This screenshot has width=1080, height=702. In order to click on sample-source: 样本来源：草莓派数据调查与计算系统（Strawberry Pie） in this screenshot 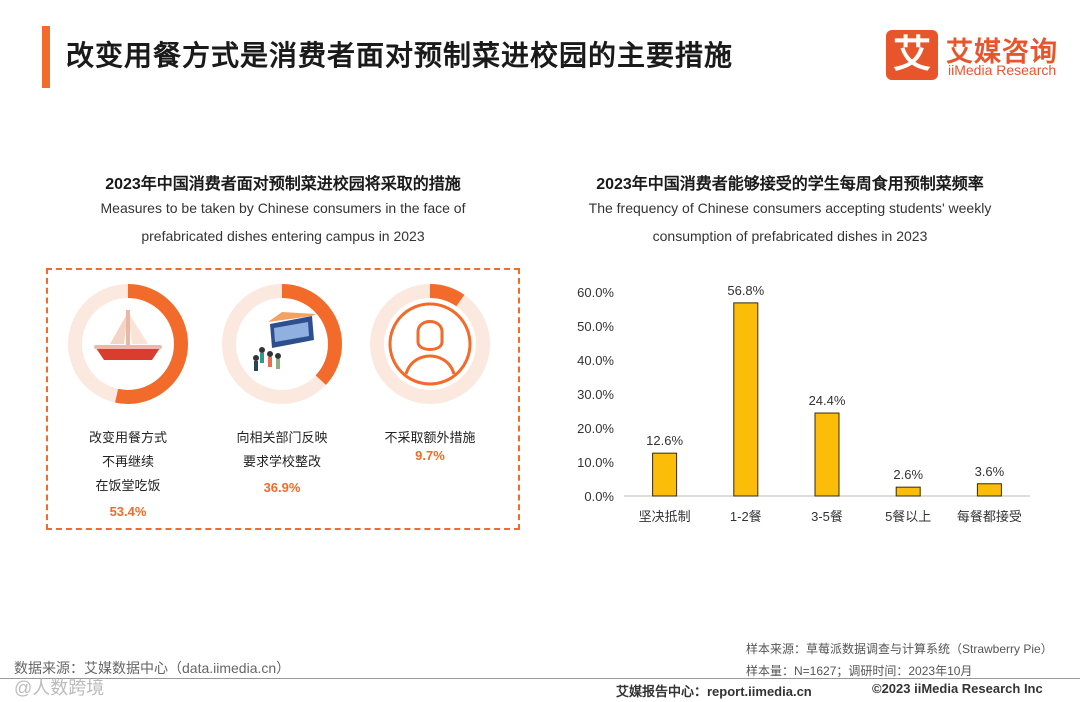, I will do `click(899, 649)`.